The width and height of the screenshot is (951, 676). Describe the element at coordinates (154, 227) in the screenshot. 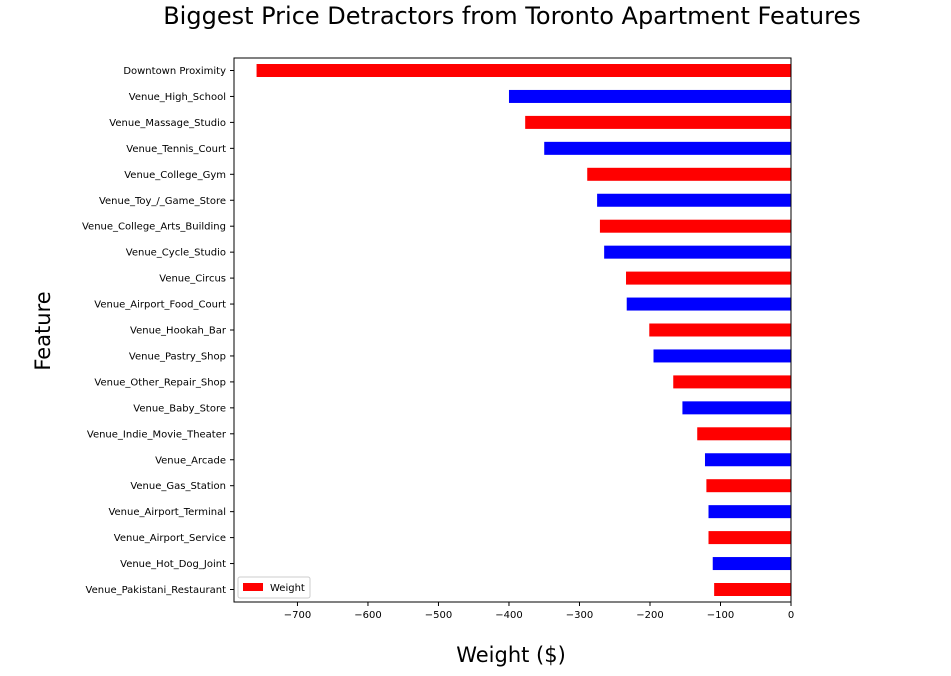

I see `y-tick-label: Venue_College_Arts_Building` at that location.